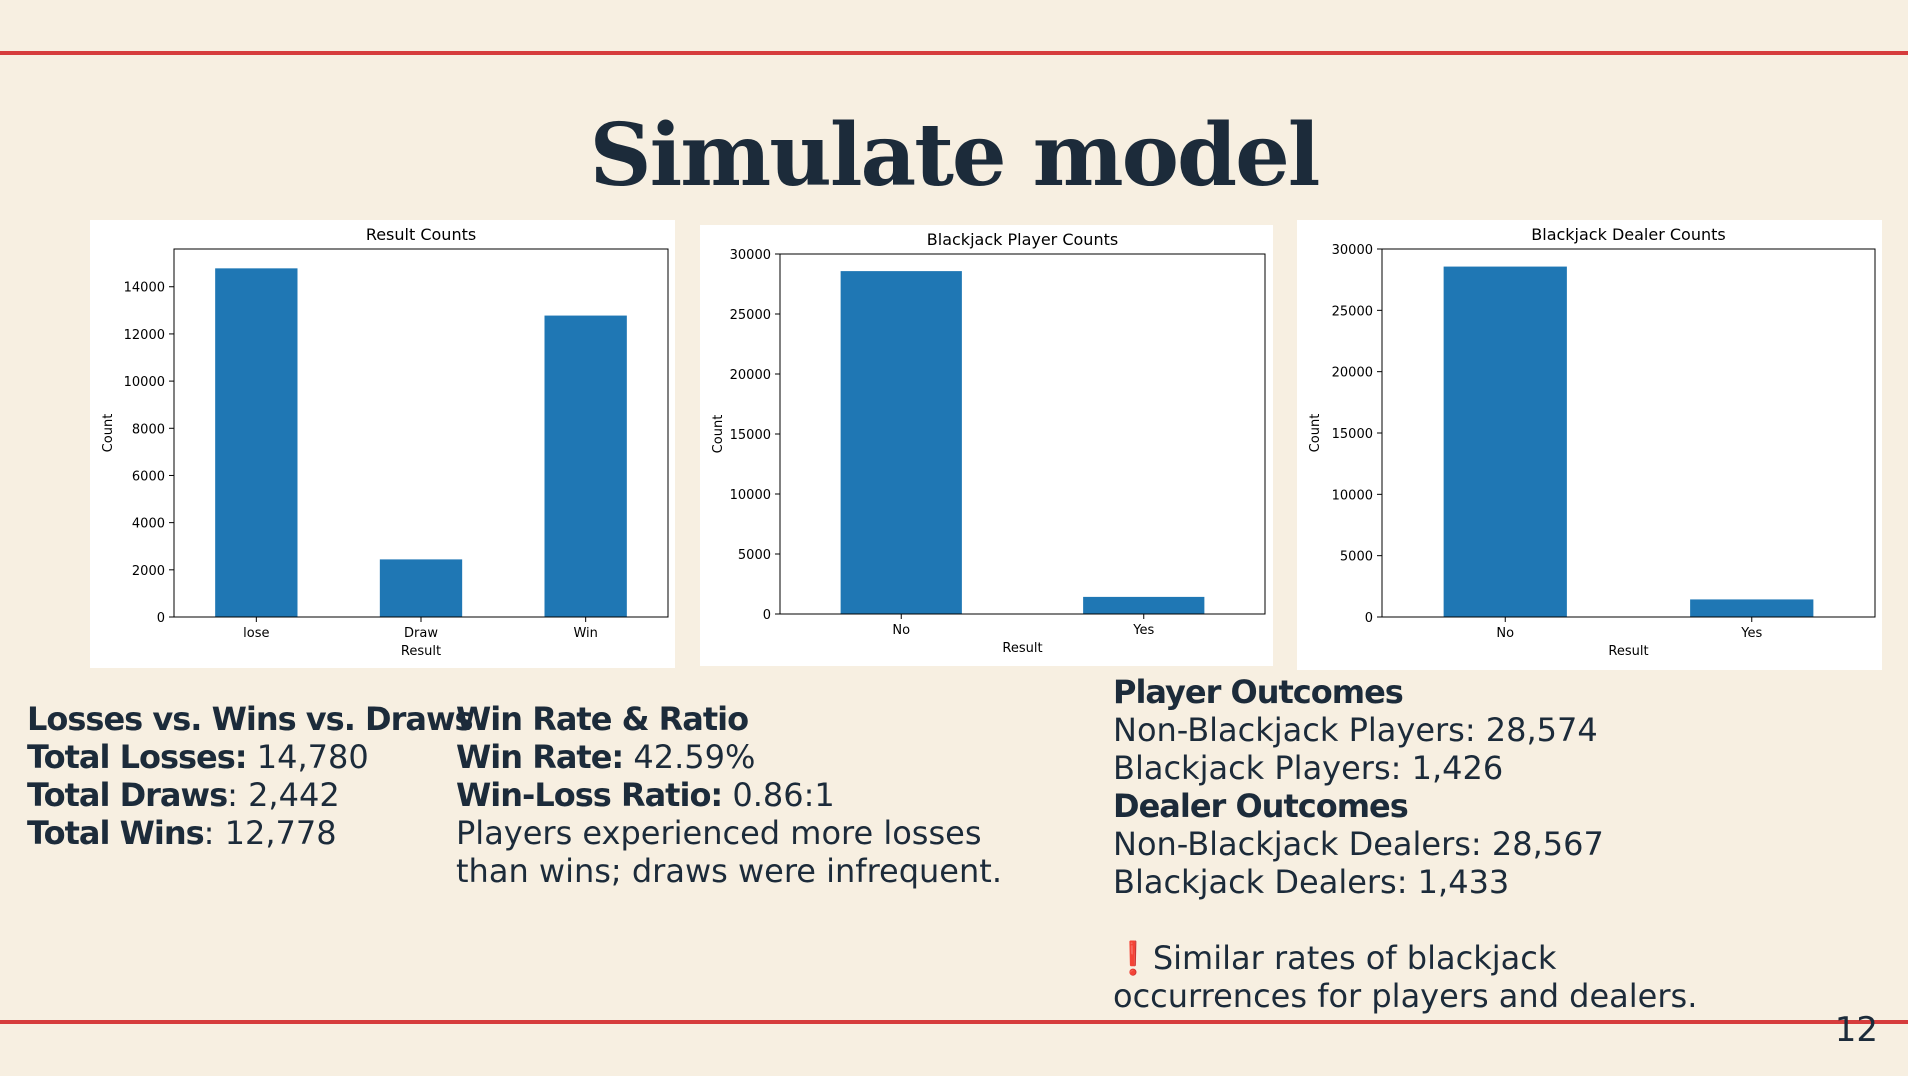 The image size is (1908, 1076). Describe the element at coordinates (602, 719) in the screenshot. I see `win-rate-heading: Win Rate & Ratio` at that location.